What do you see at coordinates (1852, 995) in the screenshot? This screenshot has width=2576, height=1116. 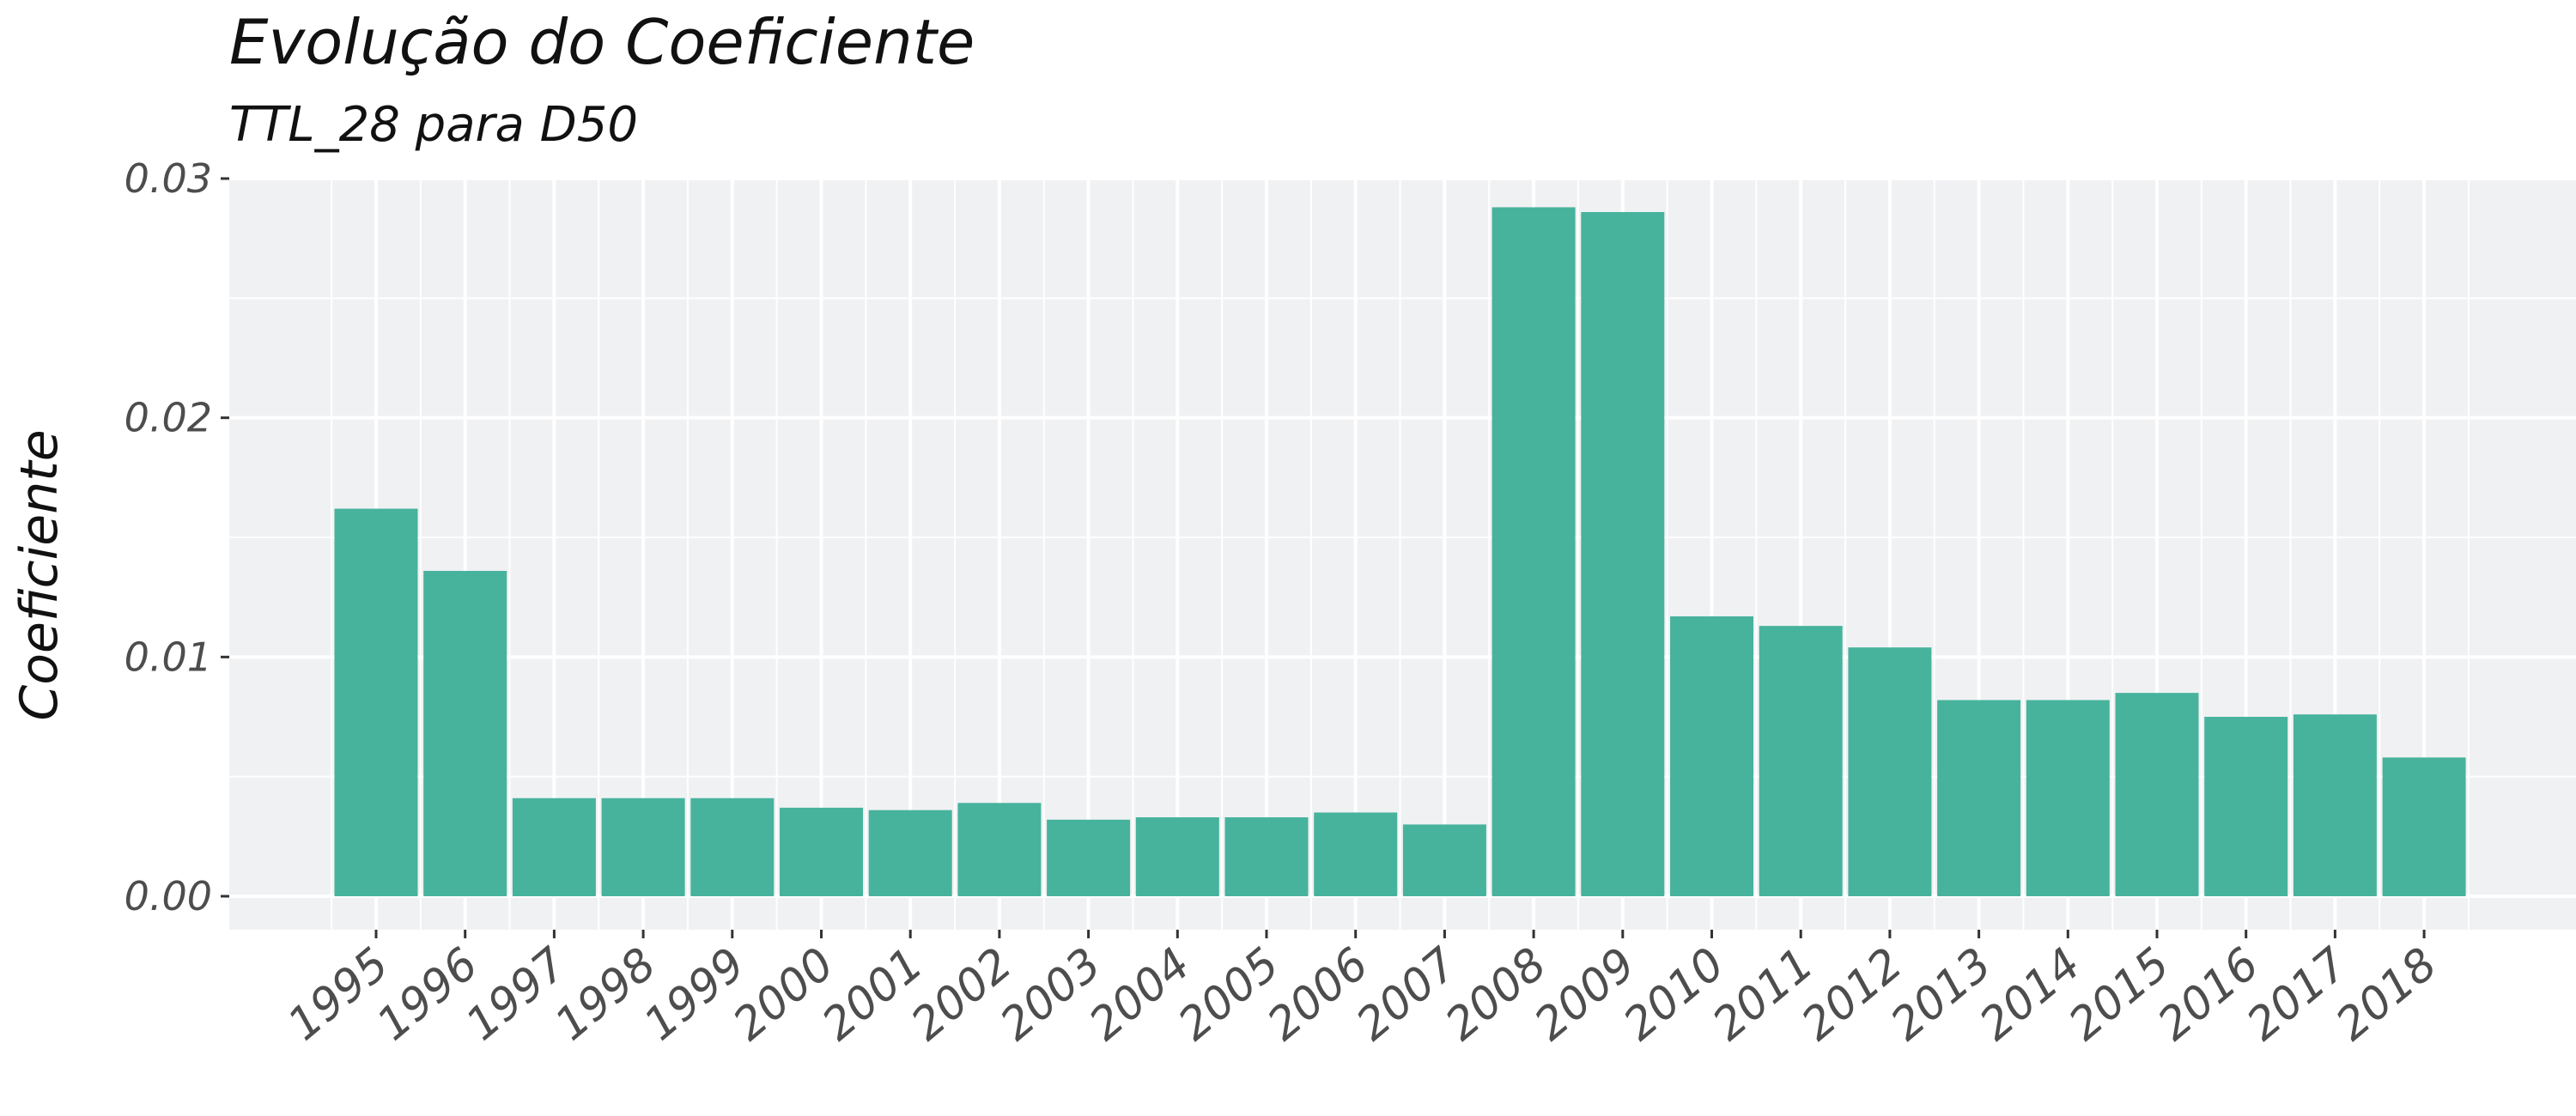 I see `x-tick-label: 2012` at bounding box center [1852, 995].